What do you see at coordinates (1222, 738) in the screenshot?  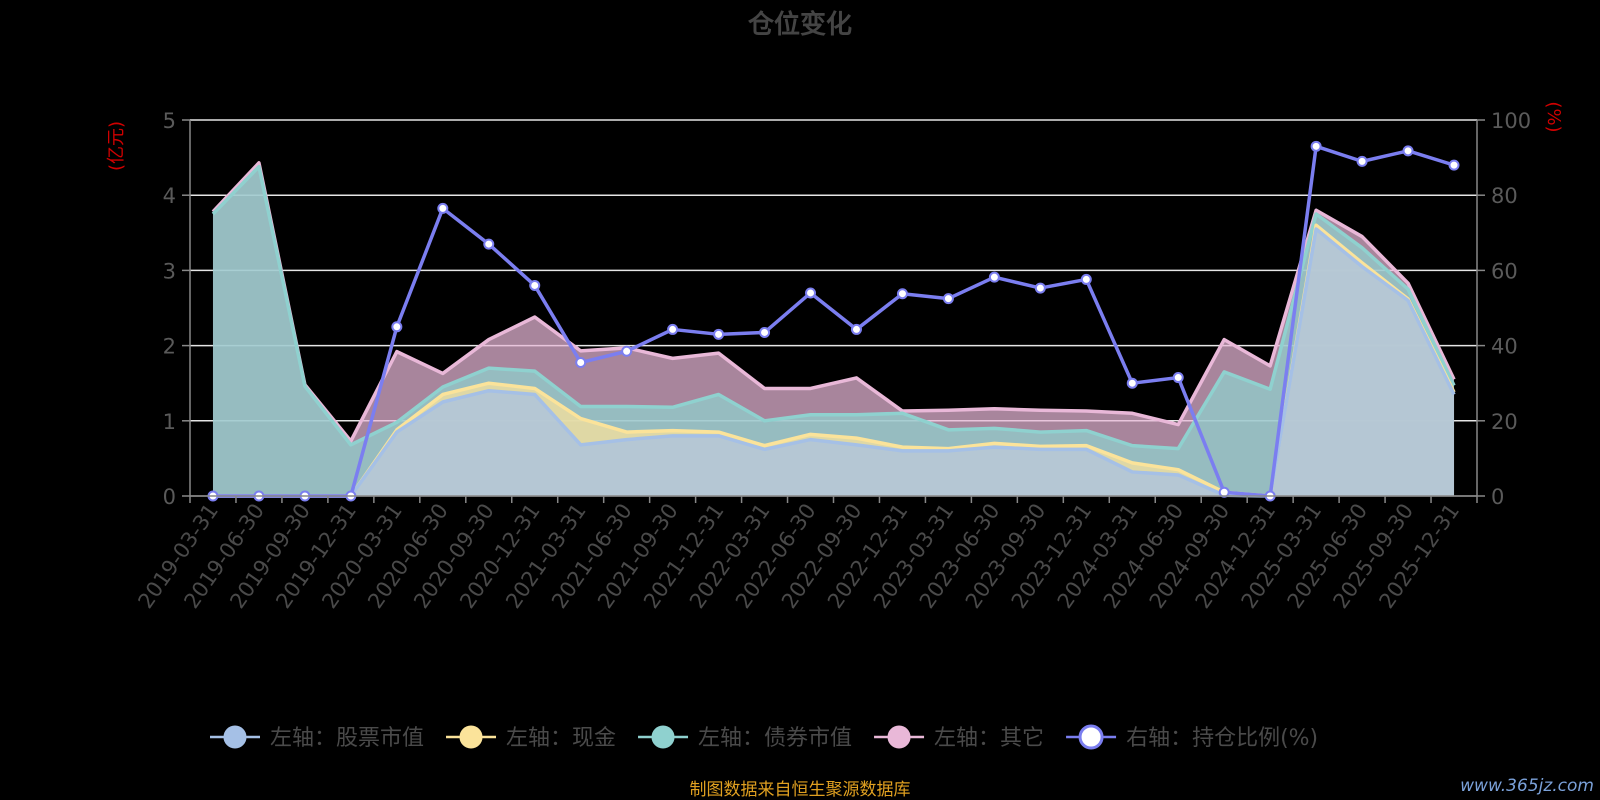 I see `legend-label: 右轴：持仓比例(%)` at bounding box center [1222, 738].